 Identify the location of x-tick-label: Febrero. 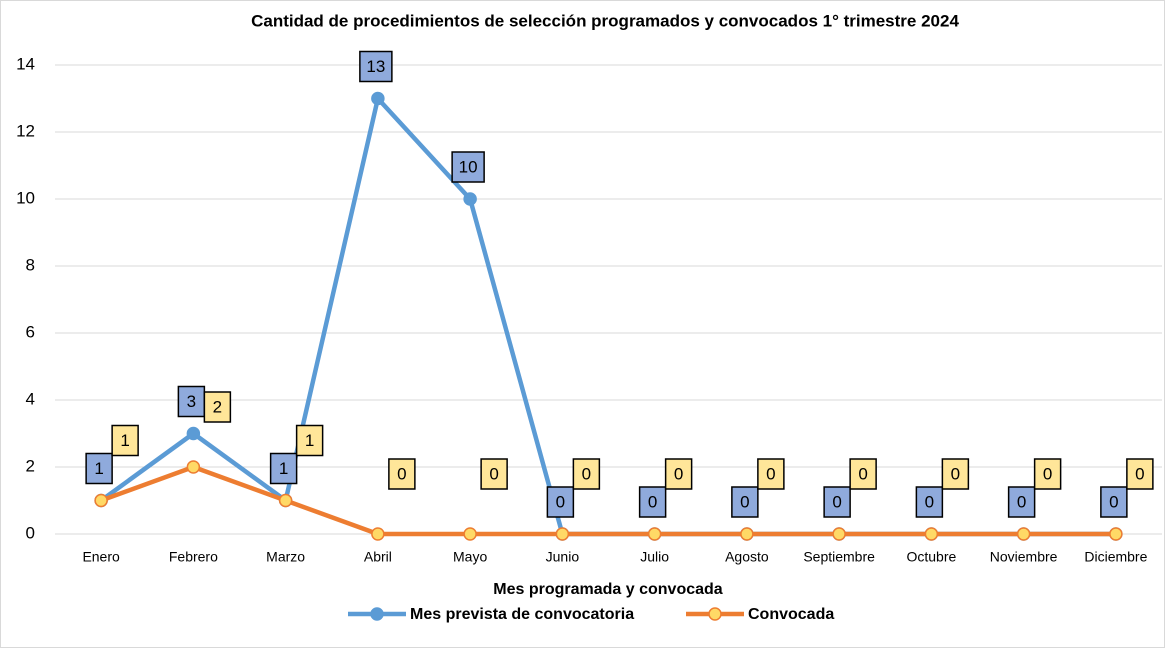
(193, 557).